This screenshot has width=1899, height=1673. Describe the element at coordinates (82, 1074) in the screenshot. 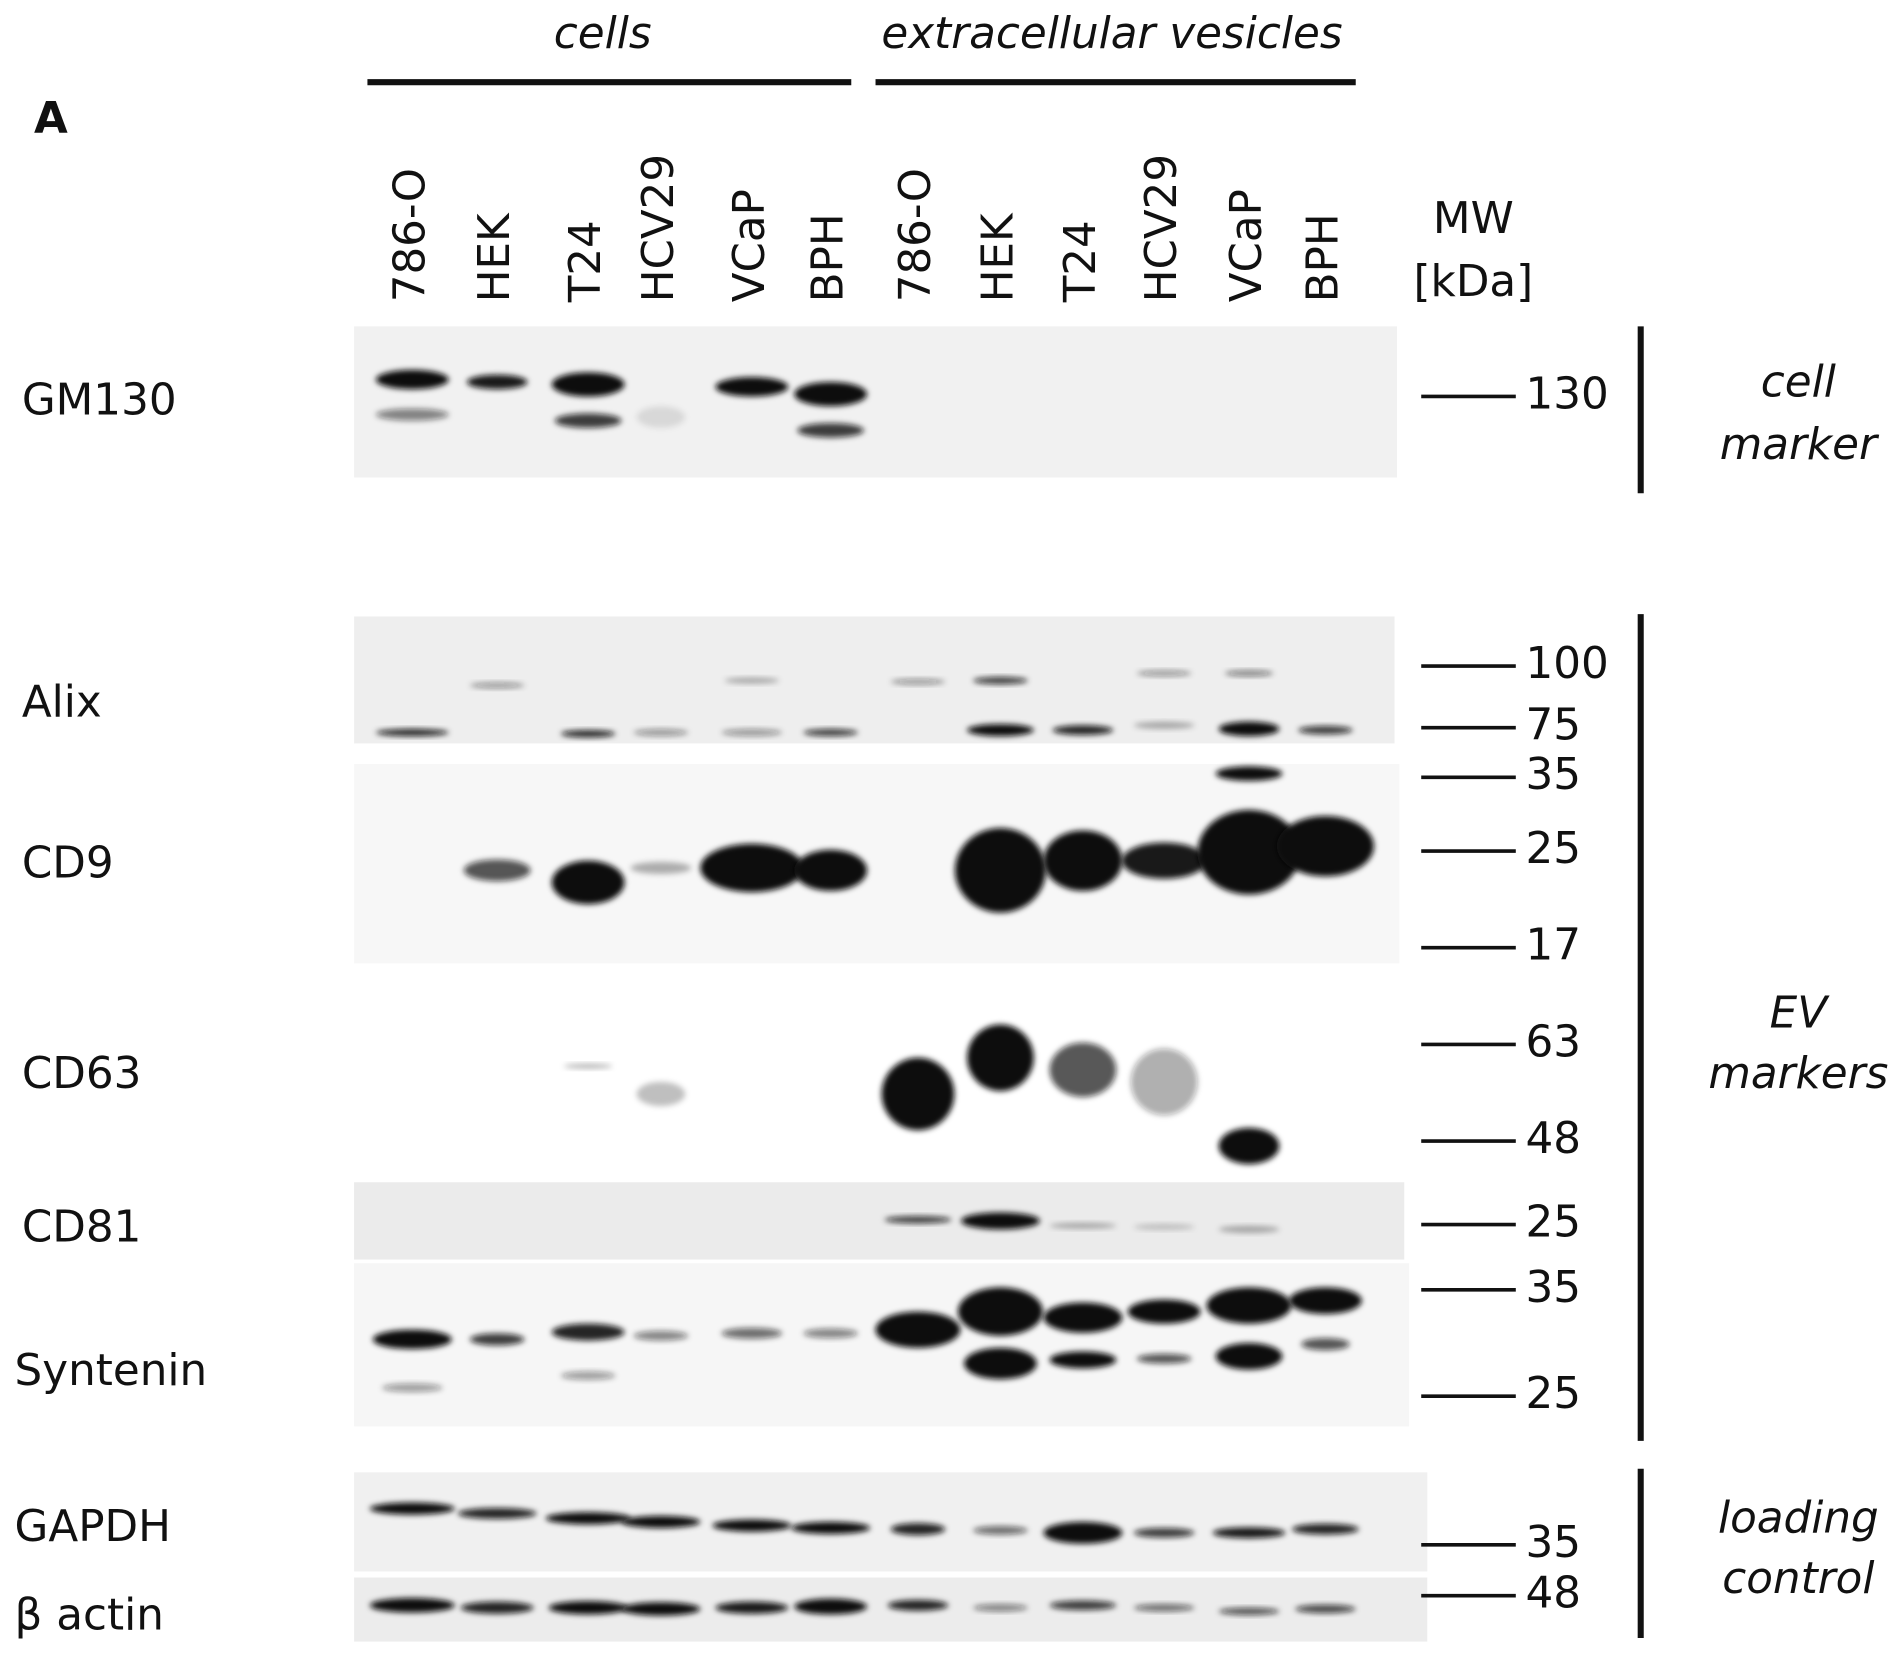

I see `blot-label: CD63` at that location.